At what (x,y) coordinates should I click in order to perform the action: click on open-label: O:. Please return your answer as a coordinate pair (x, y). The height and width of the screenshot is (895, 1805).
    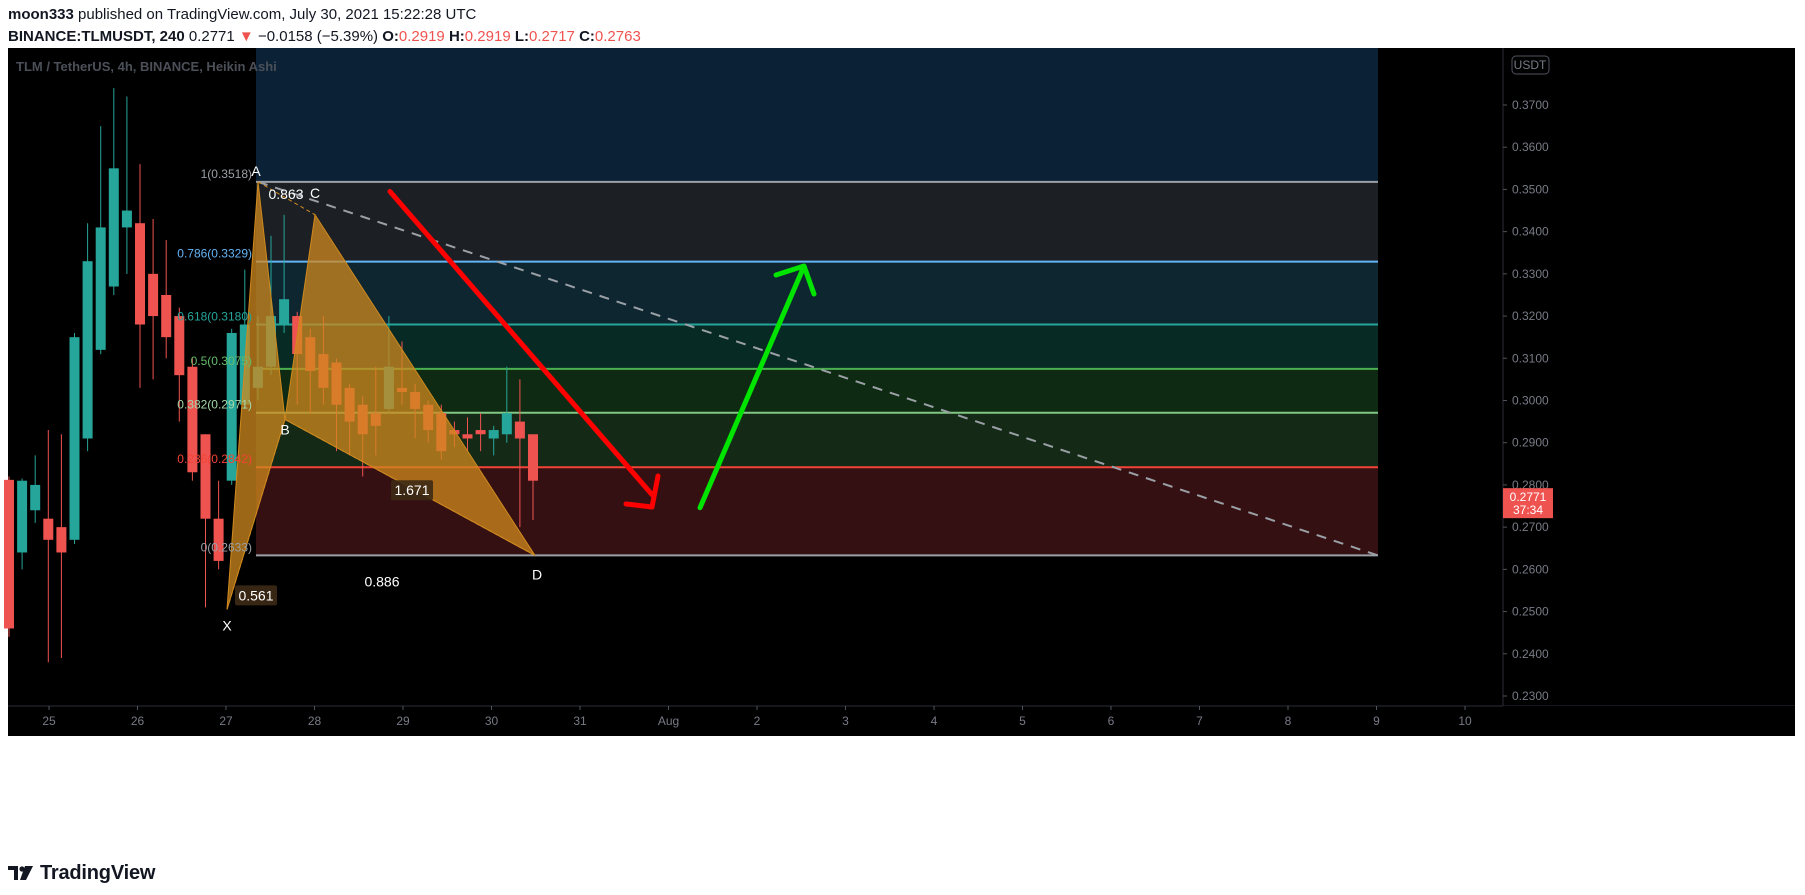
    Looking at the image, I should click on (390, 36).